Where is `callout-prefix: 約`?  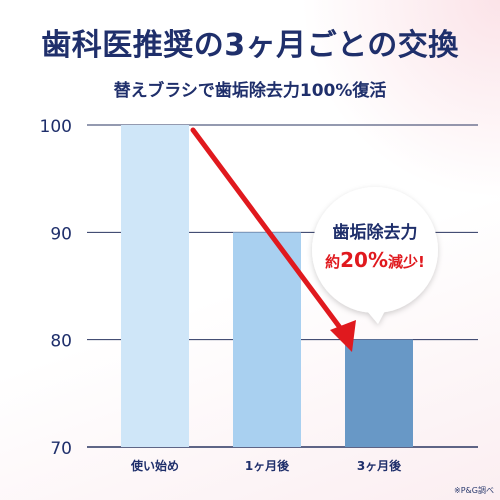
callout-prefix: 約 is located at coordinates (332, 262).